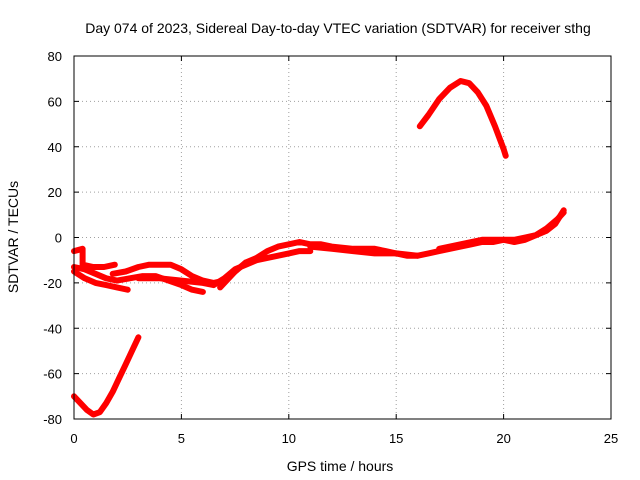 Image resolution: width=640 pixels, height=480 pixels. I want to click on x-tick-label: 5, so click(181, 438).